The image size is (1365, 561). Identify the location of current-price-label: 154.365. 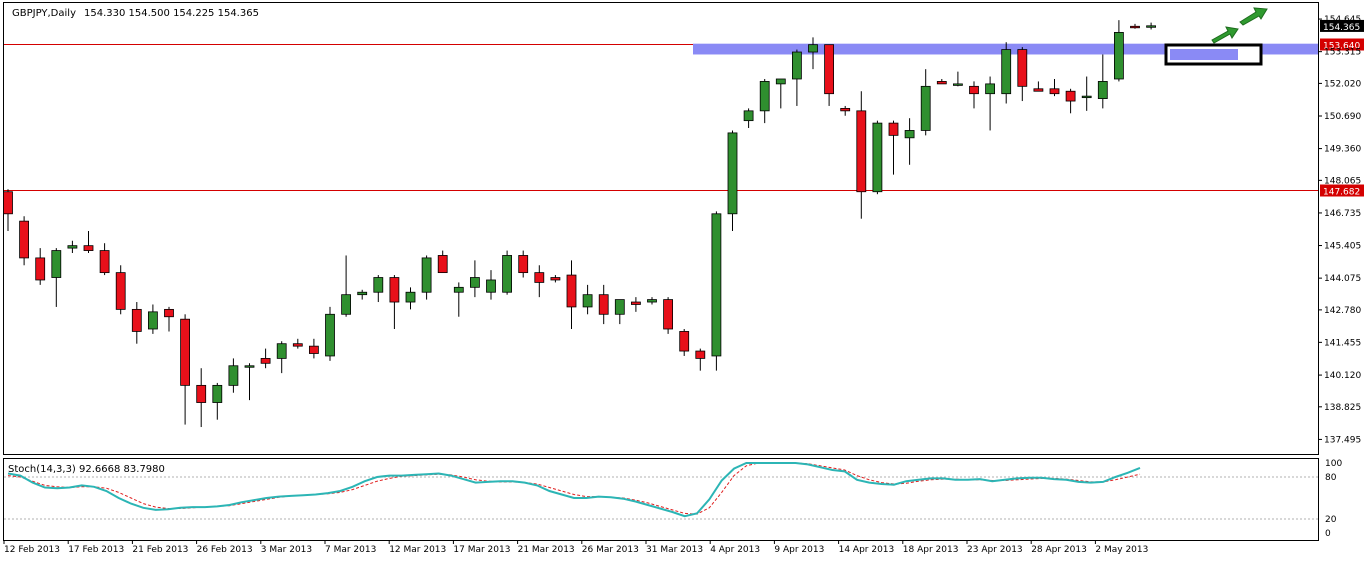
(1341, 28).